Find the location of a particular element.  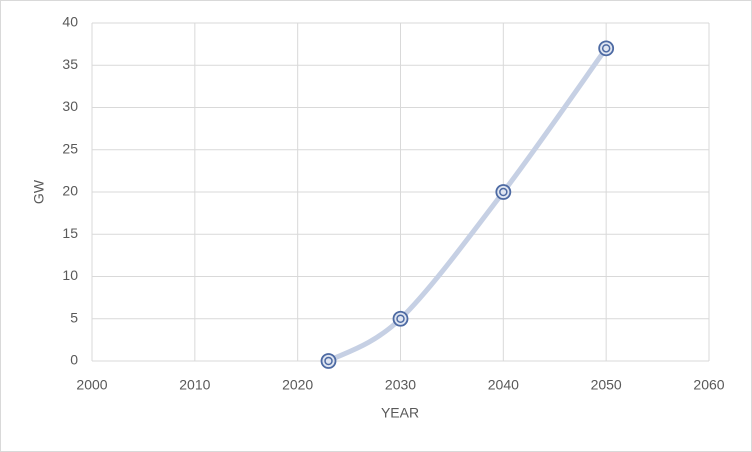

x-tick-label: 2050 is located at coordinates (606, 385).